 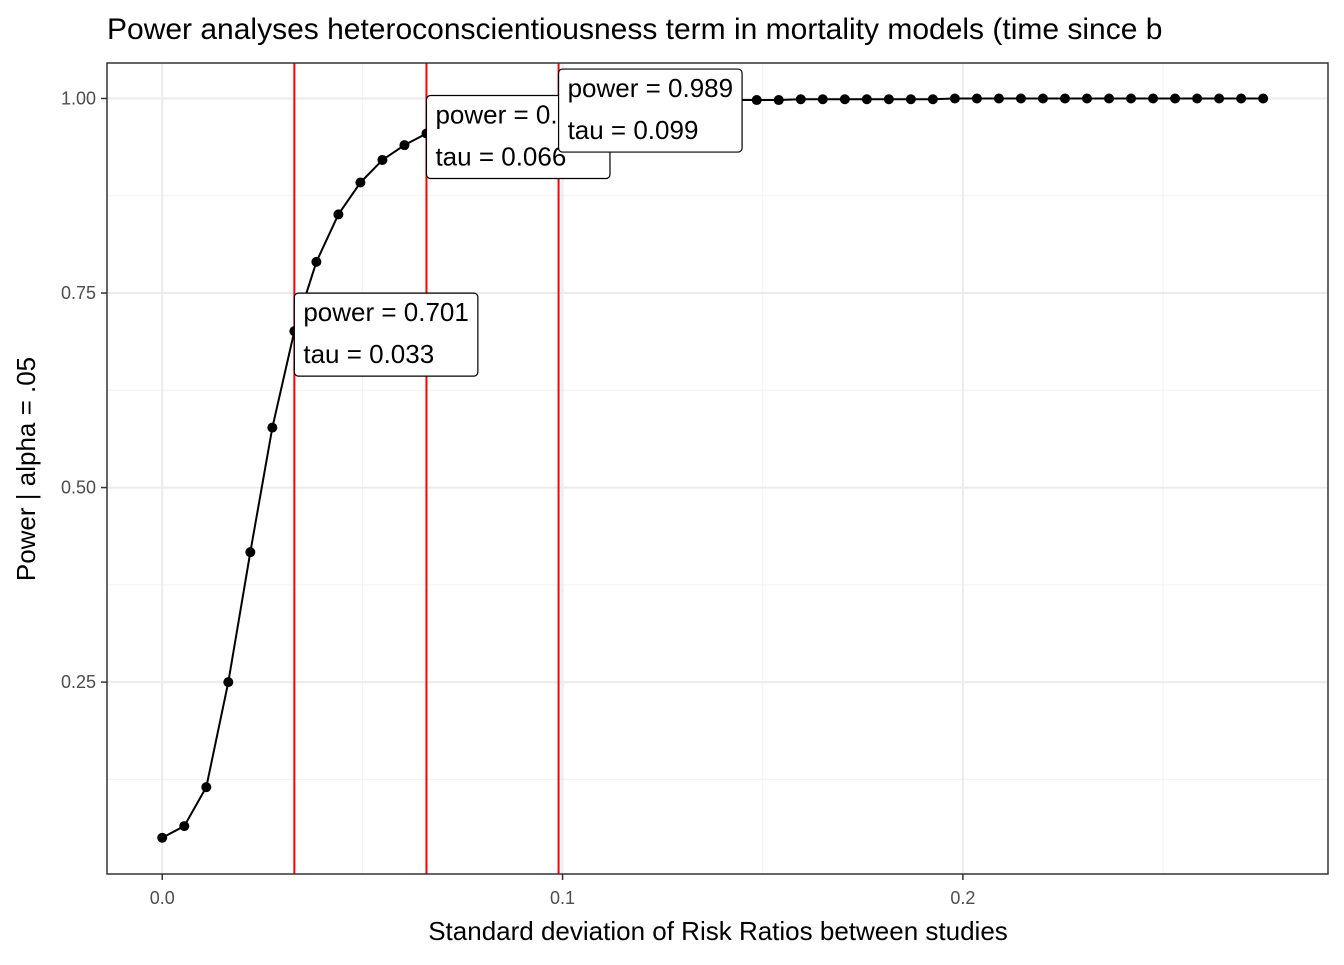 I want to click on y-tick-label: 0.50, so click(x=78, y=488).